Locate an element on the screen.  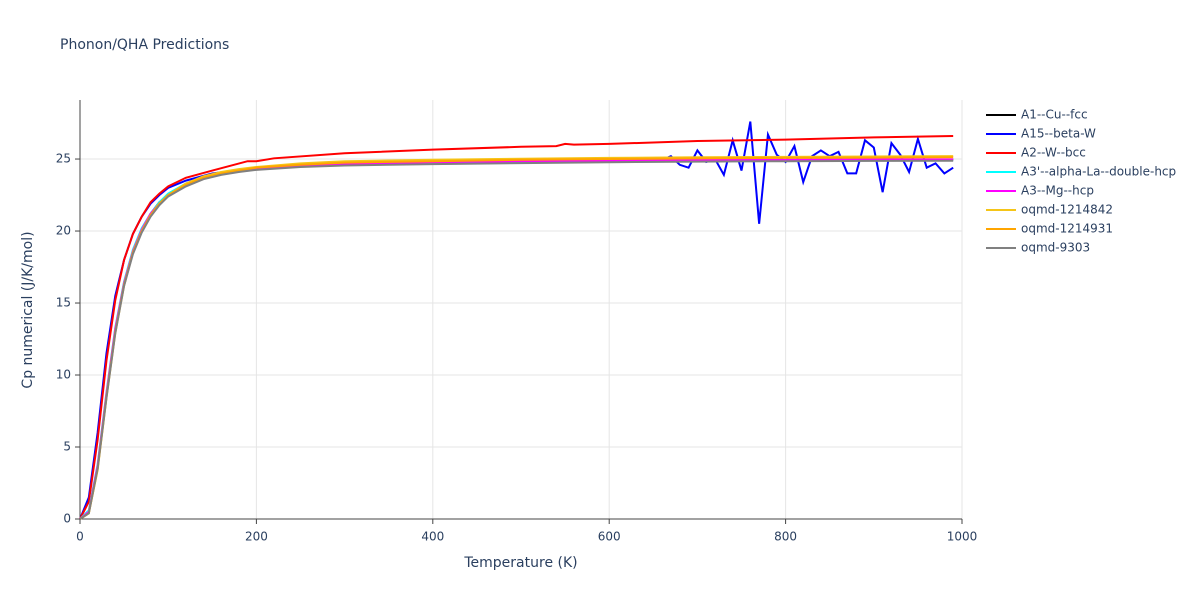
x-tick-label: 200 is located at coordinates (256, 537).